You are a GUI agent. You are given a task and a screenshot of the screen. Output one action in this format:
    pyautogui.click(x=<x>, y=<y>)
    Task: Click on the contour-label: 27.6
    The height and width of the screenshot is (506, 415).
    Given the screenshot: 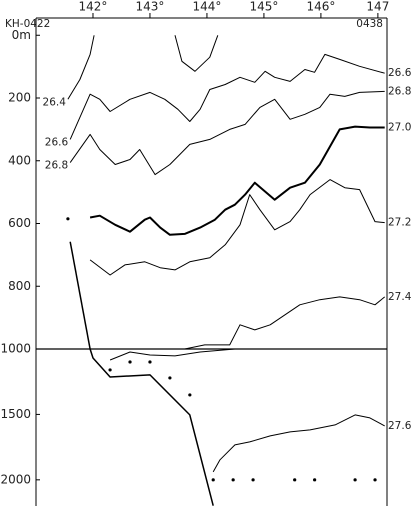 What is the action you would take?
    pyautogui.click(x=400, y=426)
    